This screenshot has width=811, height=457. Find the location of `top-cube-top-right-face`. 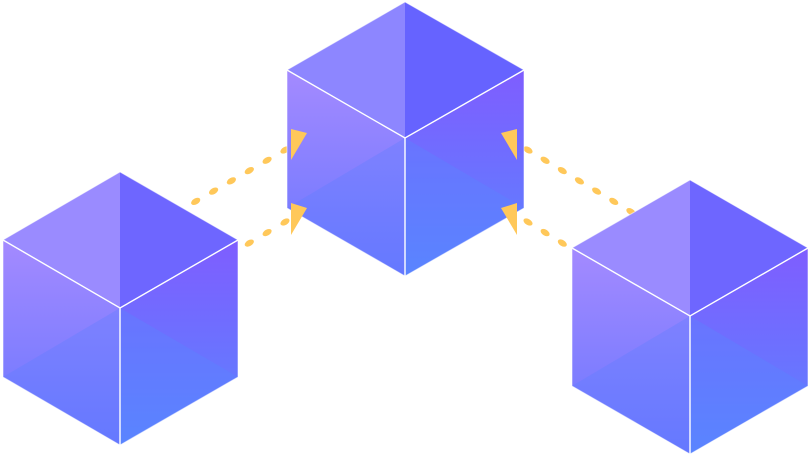

top-cube-top-right-face is located at coordinates (464, 70).